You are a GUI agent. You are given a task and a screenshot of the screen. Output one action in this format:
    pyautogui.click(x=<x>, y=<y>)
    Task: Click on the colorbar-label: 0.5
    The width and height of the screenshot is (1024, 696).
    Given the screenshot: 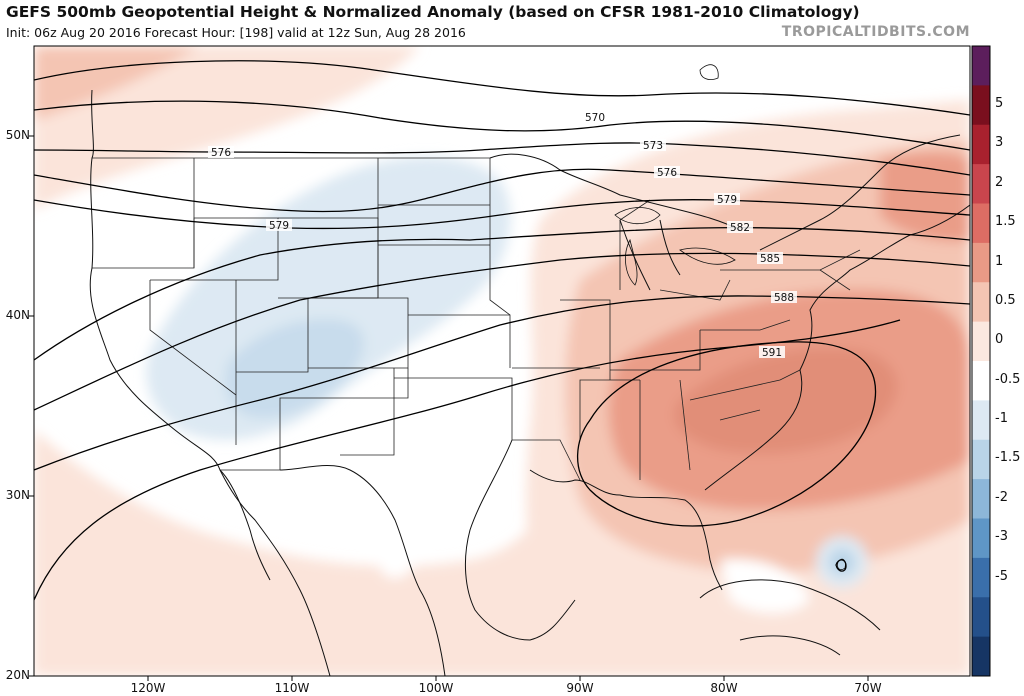 What is the action you would take?
    pyautogui.click(x=1005, y=300)
    